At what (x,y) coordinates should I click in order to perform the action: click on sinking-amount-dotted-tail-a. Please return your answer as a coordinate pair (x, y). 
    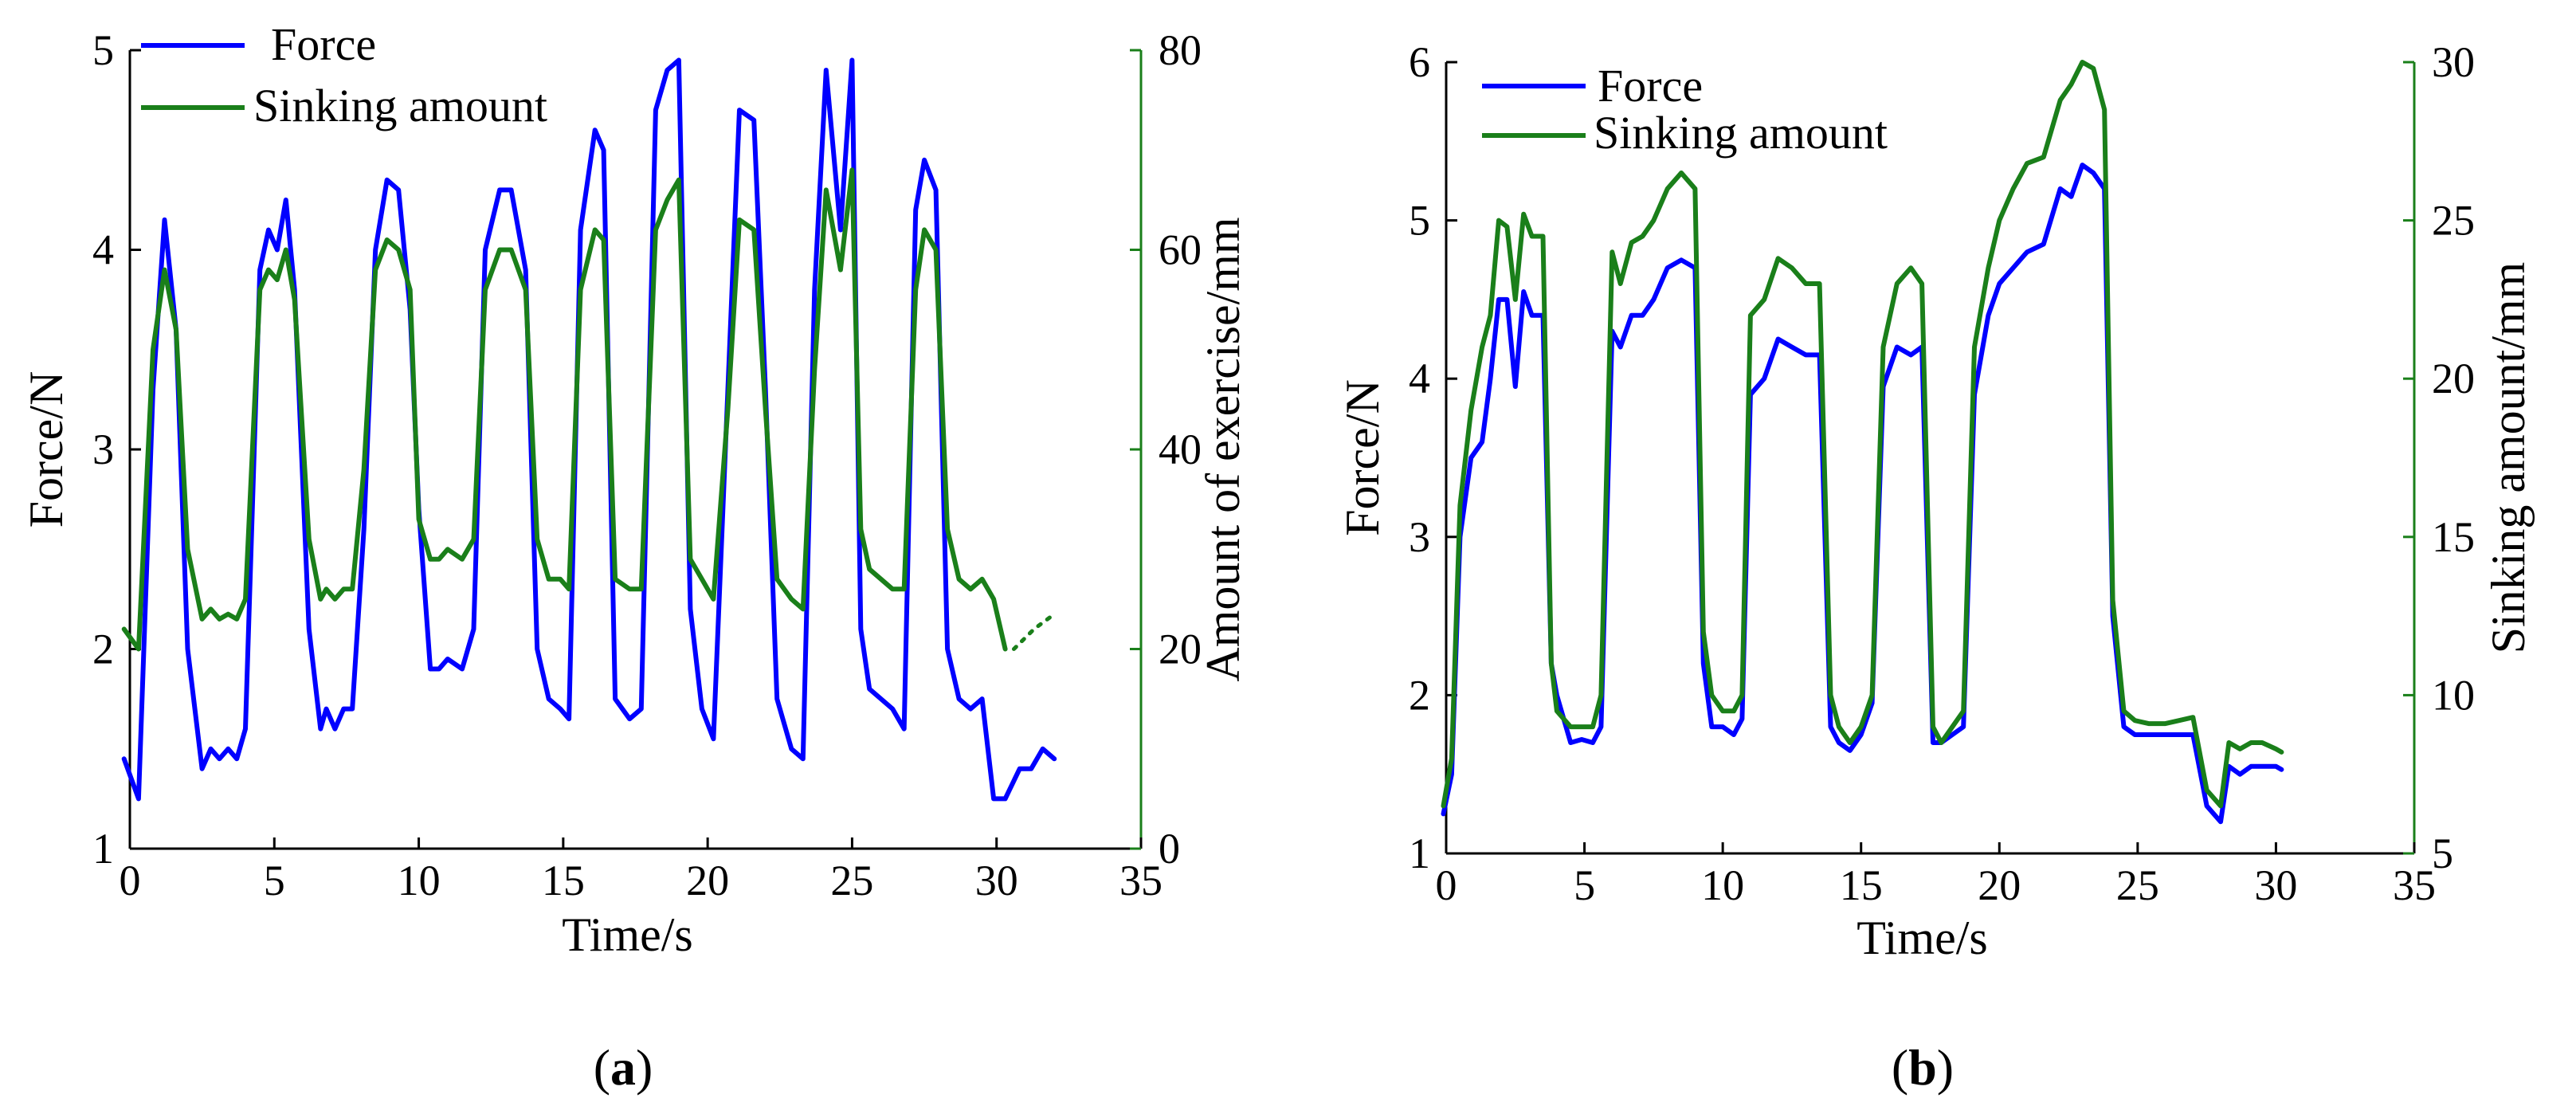
    Looking at the image, I should click on (1034, 632).